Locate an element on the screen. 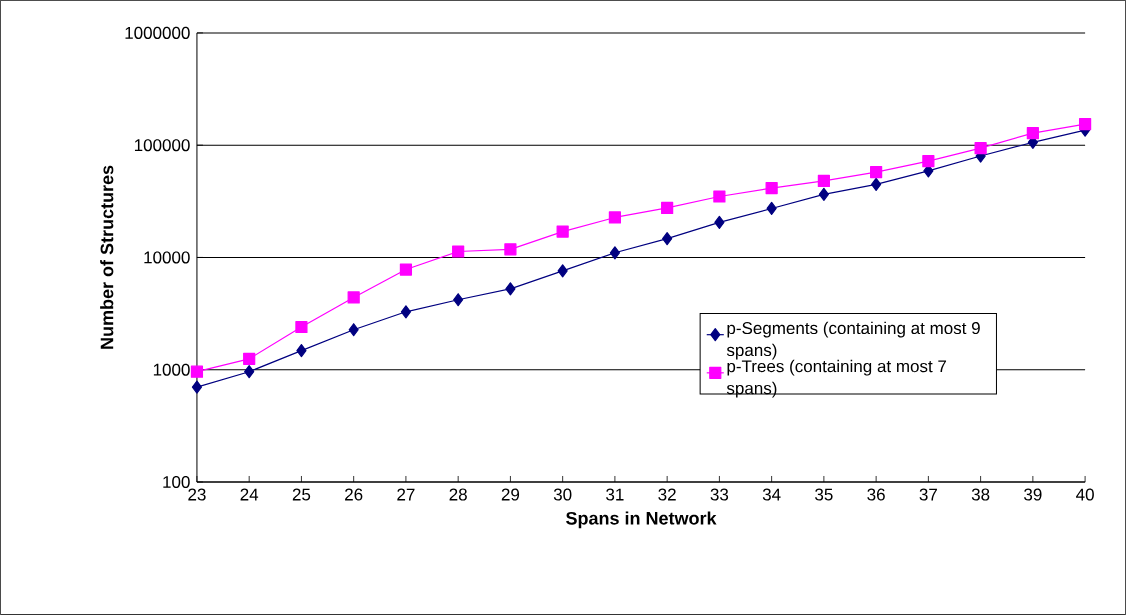 Image resolution: width=1126 pixels, height=615 pixels. x-tick-label: 26 is located at coordinates (354, 494).